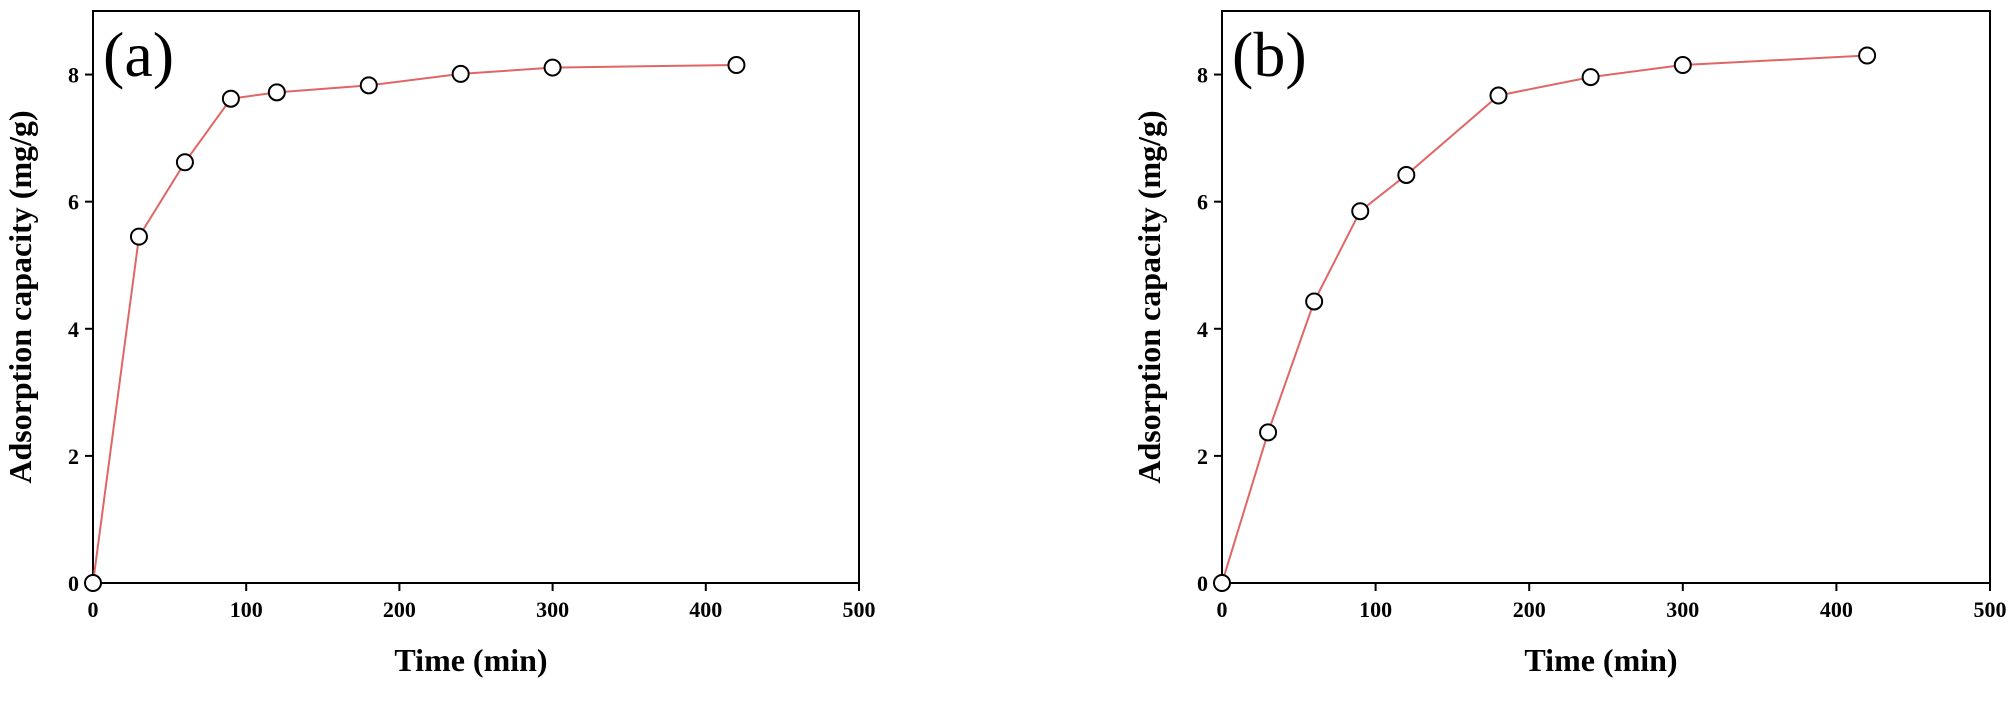  I want to click on chart-b-x-tick-label: 0, so click(1222, 609).